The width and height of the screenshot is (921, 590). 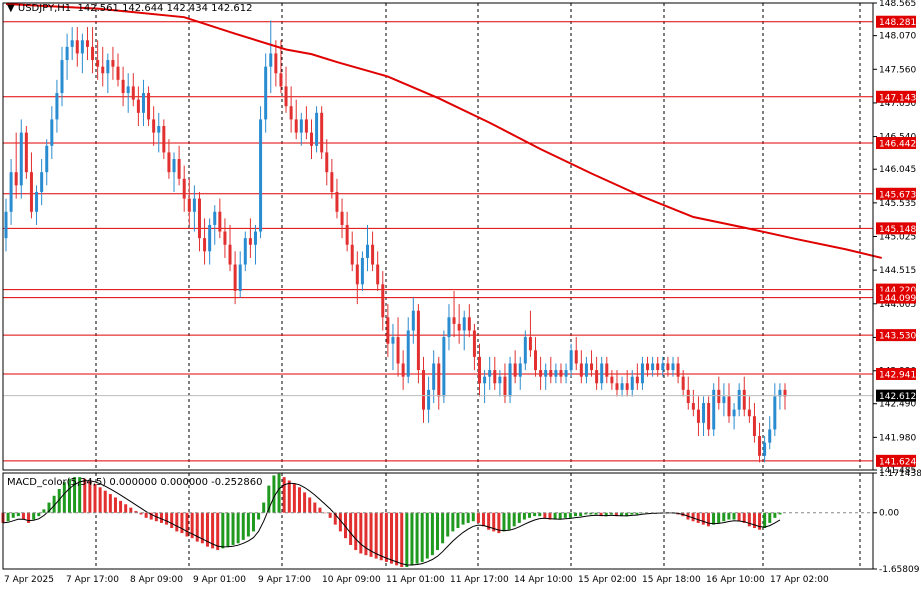 I want to click on y-tick-label: 148.070, so click(x=897, y=37).